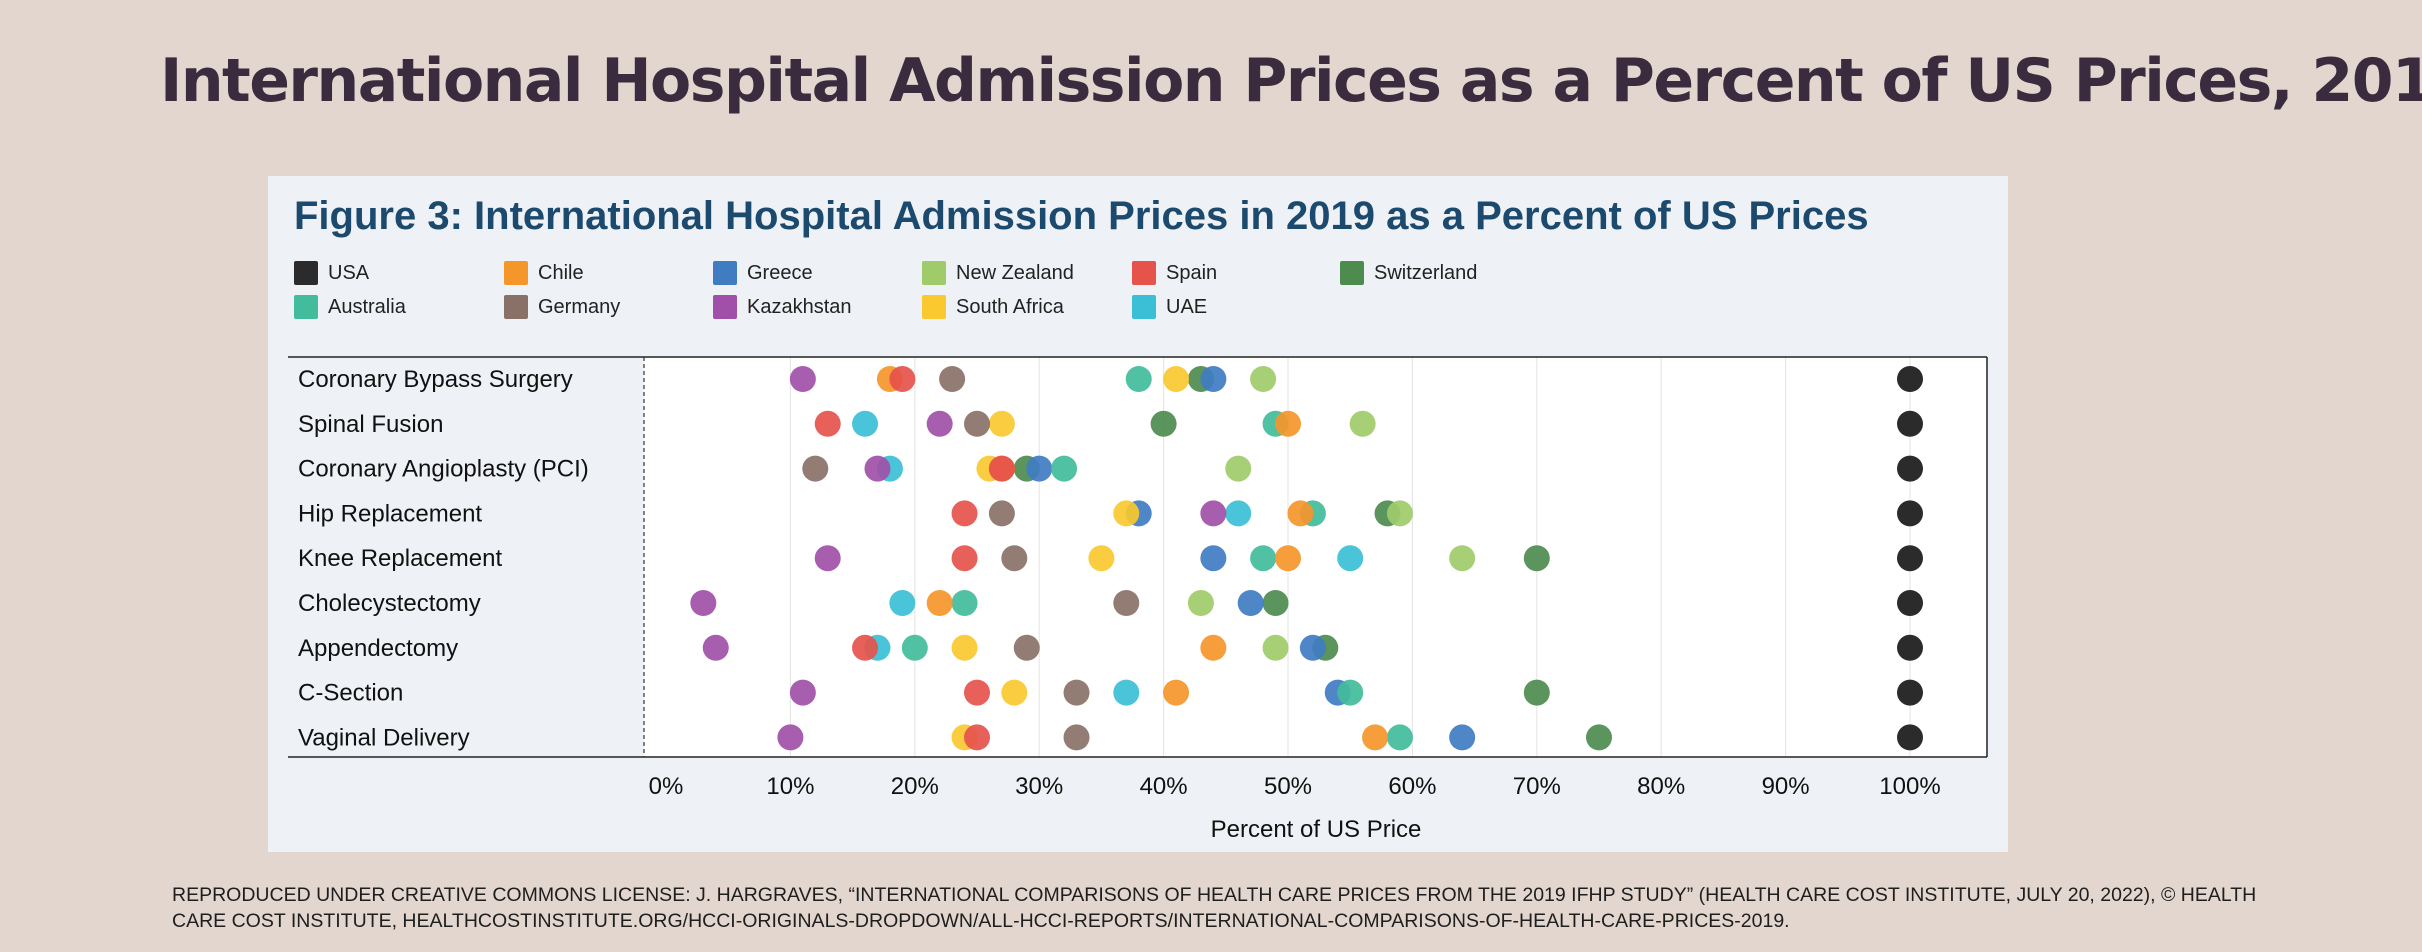  What do you see at coordinates (390, 513) in the screenshot?
I see `category-label: Hip Replacement` at bounding box center [390, 513].